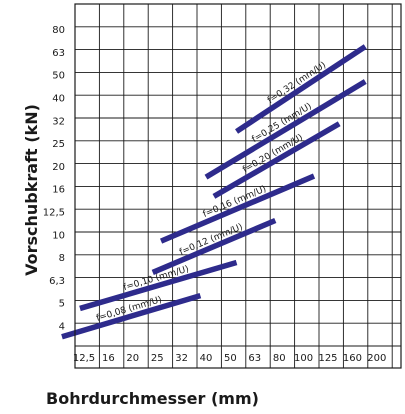  What do you see at coordinates (254, 358) in the screenshot?
I see `x-tick-label: 63` at bounding box center [254, 358].